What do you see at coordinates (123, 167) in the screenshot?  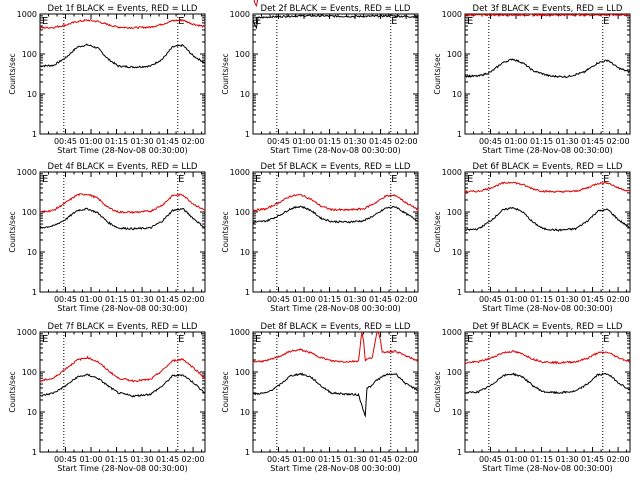 I see `panel-title: Det 4f BLACK = Events, RED = LLD` at bounding box center [123, 167].